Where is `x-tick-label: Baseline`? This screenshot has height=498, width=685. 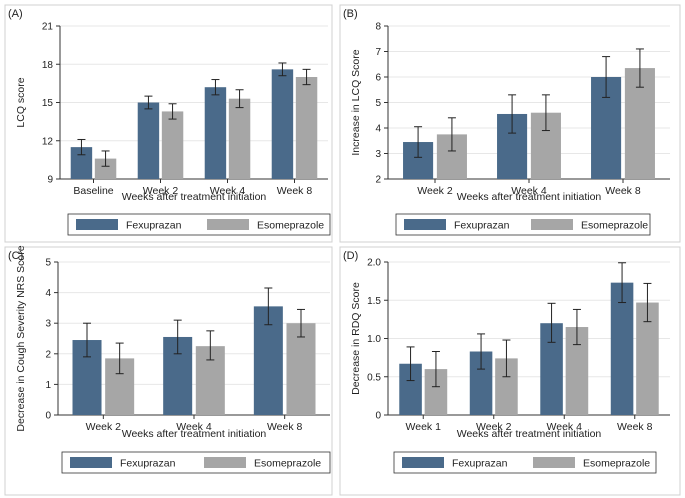 x-tick-label: Baseline is located at coordinates (93, 191).